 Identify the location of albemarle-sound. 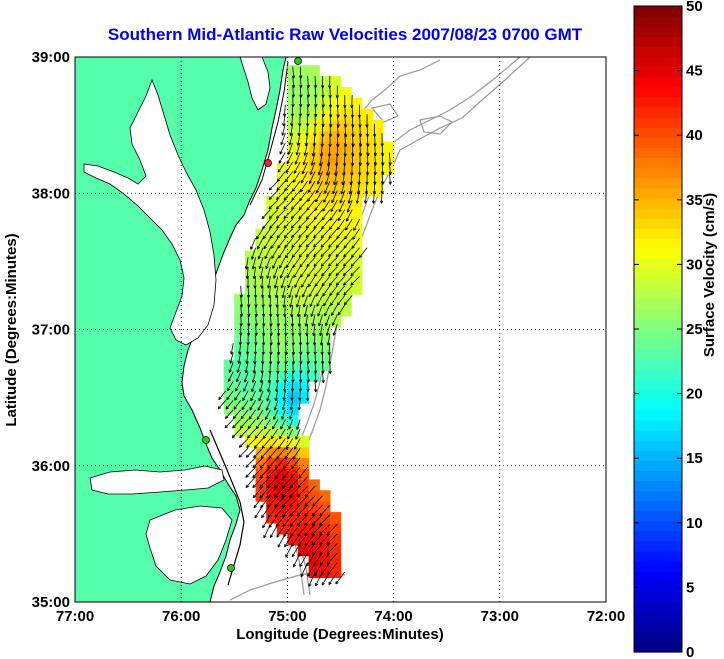
(157, 480).